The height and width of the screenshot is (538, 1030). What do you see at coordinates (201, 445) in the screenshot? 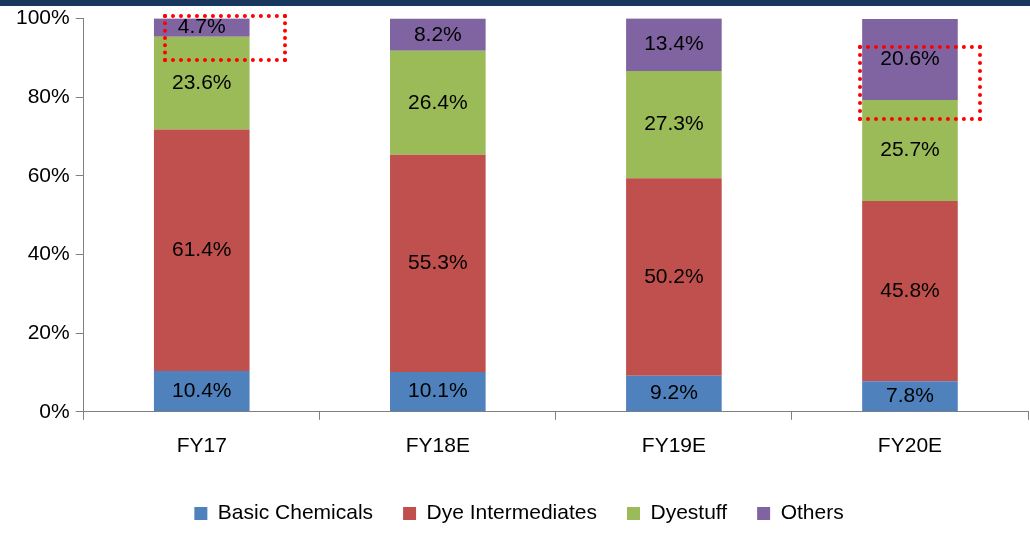
I see `x-tick-label: FY17` at bounding box center [201, 445].